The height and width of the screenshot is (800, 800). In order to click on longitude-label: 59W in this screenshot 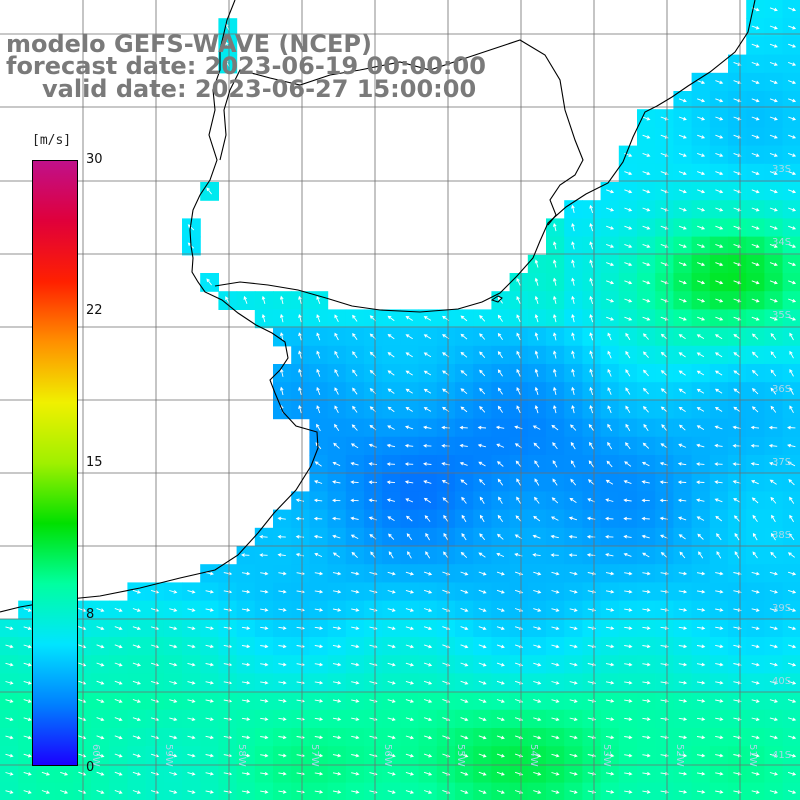, I will do `click(168, 755)`.